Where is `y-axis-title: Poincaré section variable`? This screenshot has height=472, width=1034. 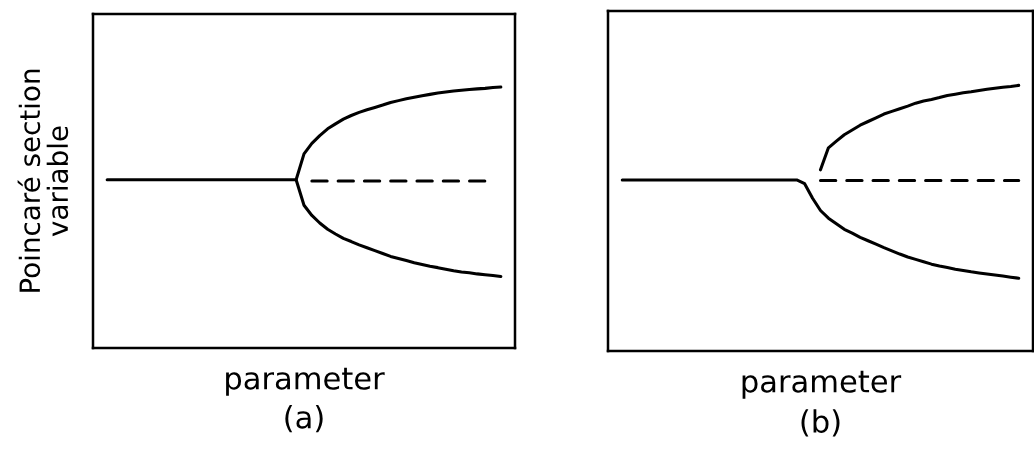
y-axis-title: Poincaré section variable is located at coordinates (43, 180).